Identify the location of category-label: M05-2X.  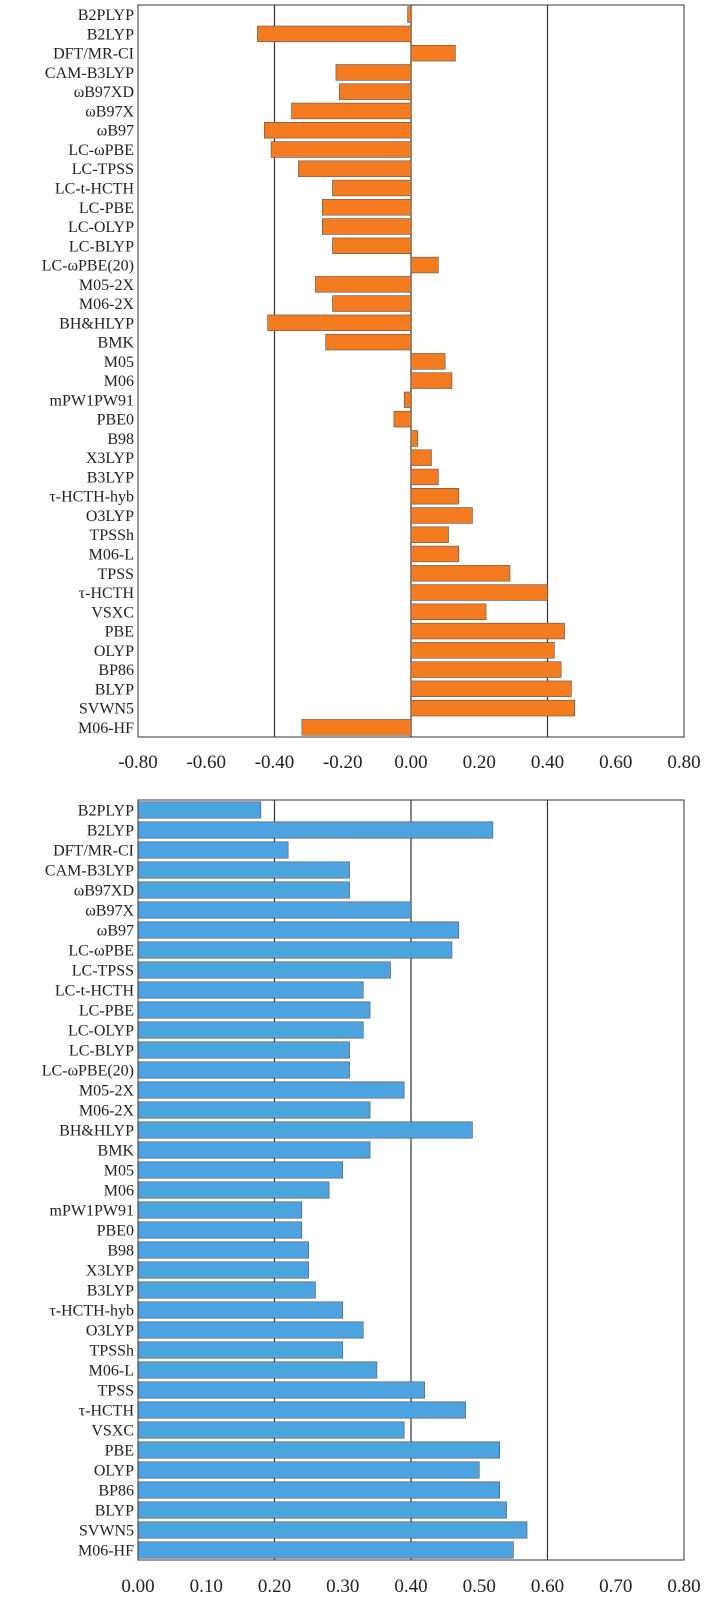
(107, 285).